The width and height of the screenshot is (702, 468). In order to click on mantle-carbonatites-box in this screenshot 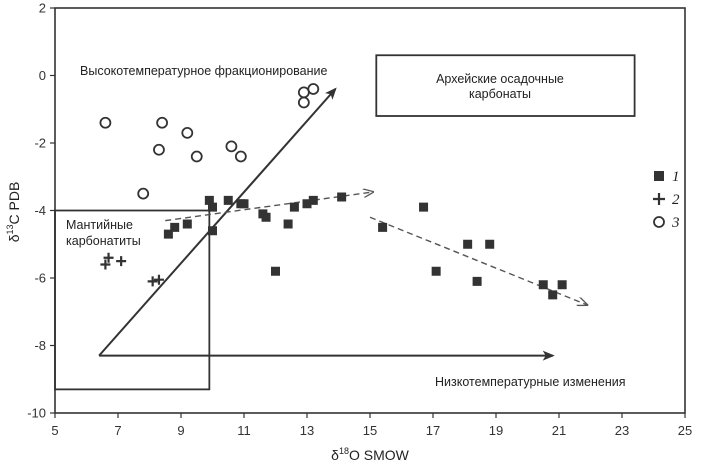, I will do `click(132, 300)`.